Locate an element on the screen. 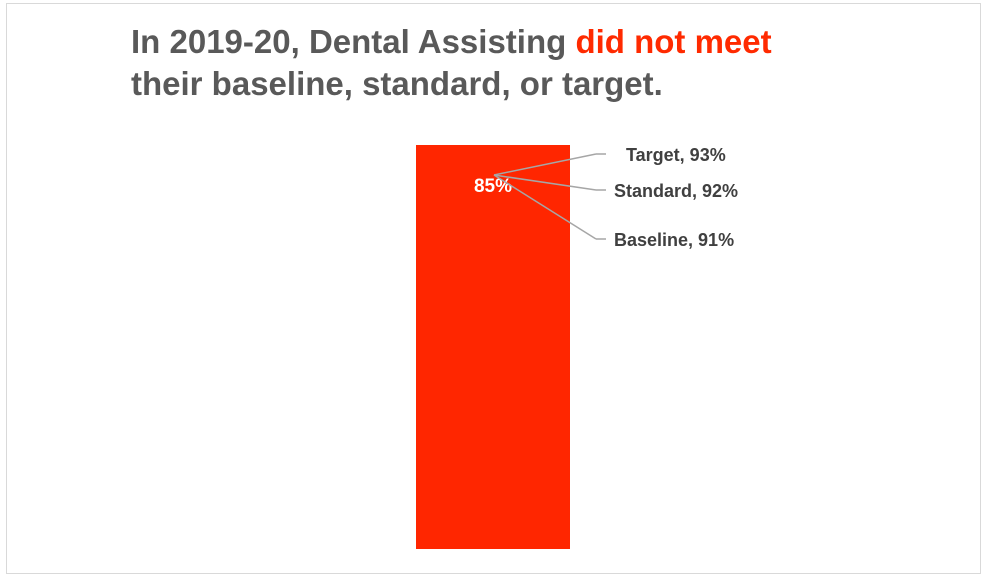  title-highlight: did not meet is located at coordinates (673, 41).